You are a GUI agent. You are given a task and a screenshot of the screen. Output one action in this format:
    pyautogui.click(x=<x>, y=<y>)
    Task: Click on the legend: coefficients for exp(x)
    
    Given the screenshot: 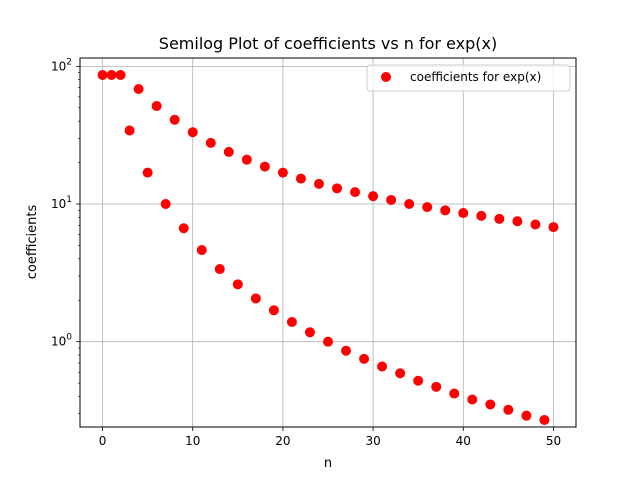 What is the action you would take?
    pyautogui.click(x=468, y=78)
    